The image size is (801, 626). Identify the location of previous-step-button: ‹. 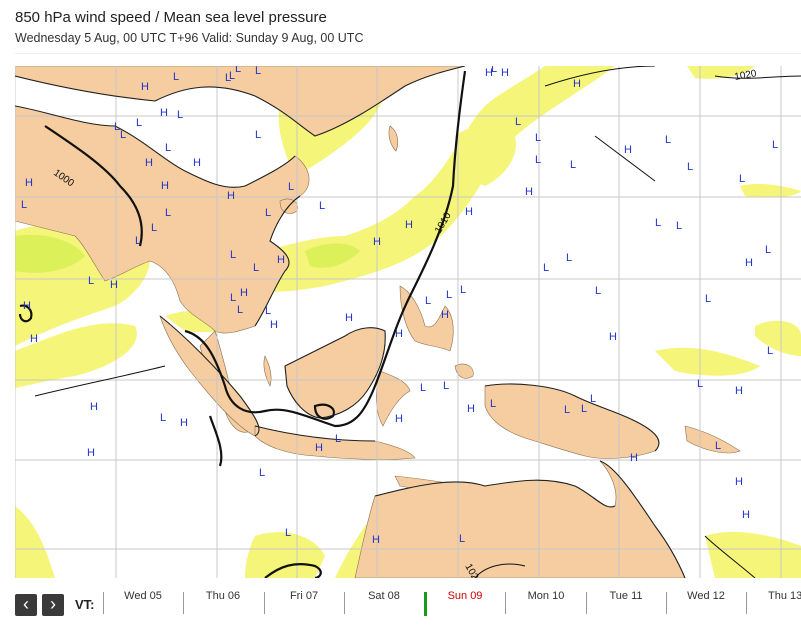
(26, 605).